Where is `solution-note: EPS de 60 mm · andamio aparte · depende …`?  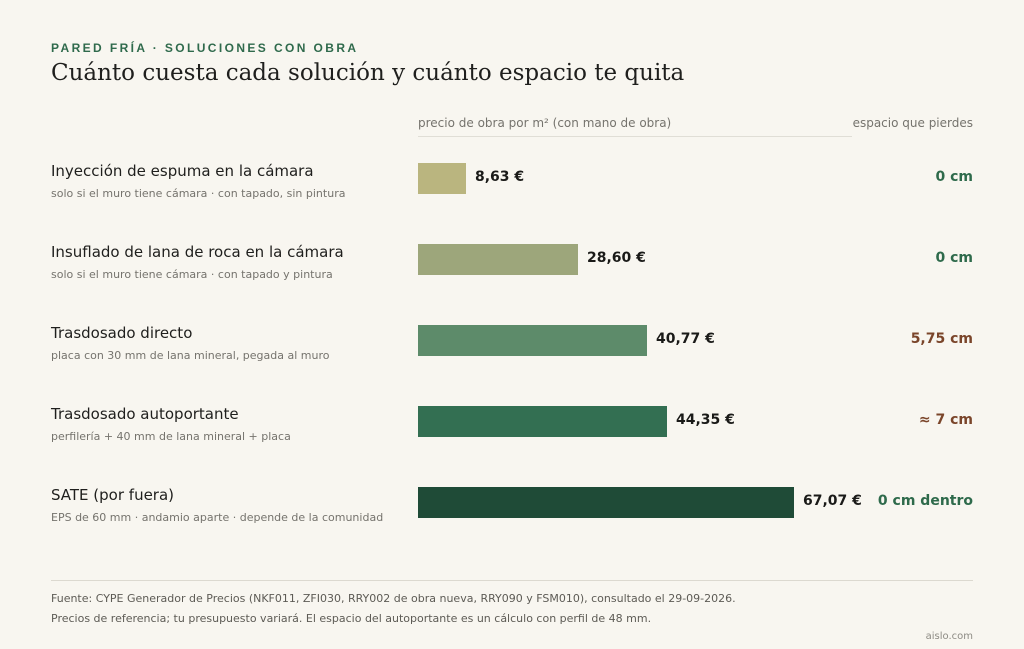
solution-note: EPS de 60 mm · andamio aparte · depende … is located at coordinates (217, 517).